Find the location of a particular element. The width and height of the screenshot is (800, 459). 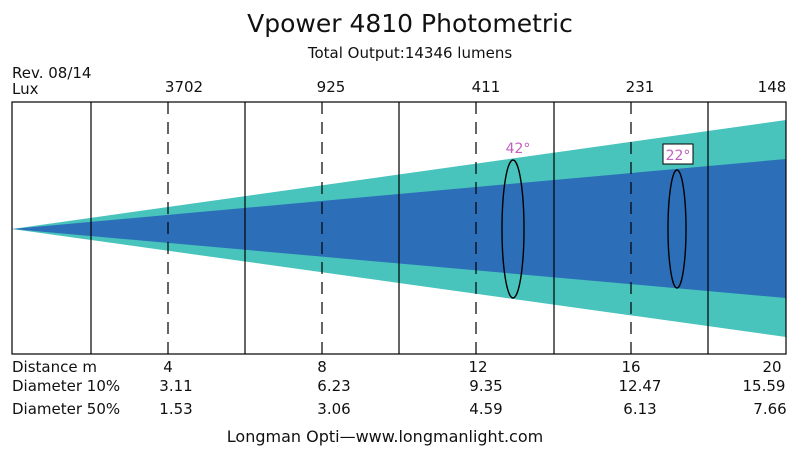

diagram-title: Vpower 4810 Photometric is located at coordinates (410, 23).